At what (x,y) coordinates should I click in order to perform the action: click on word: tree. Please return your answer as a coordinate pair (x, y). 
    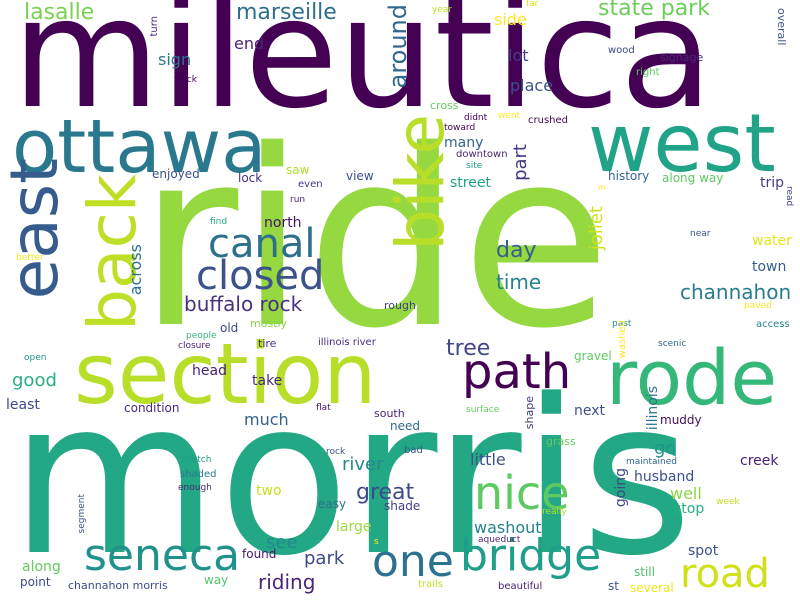
    Looking at the image, I should click on (468, 348).